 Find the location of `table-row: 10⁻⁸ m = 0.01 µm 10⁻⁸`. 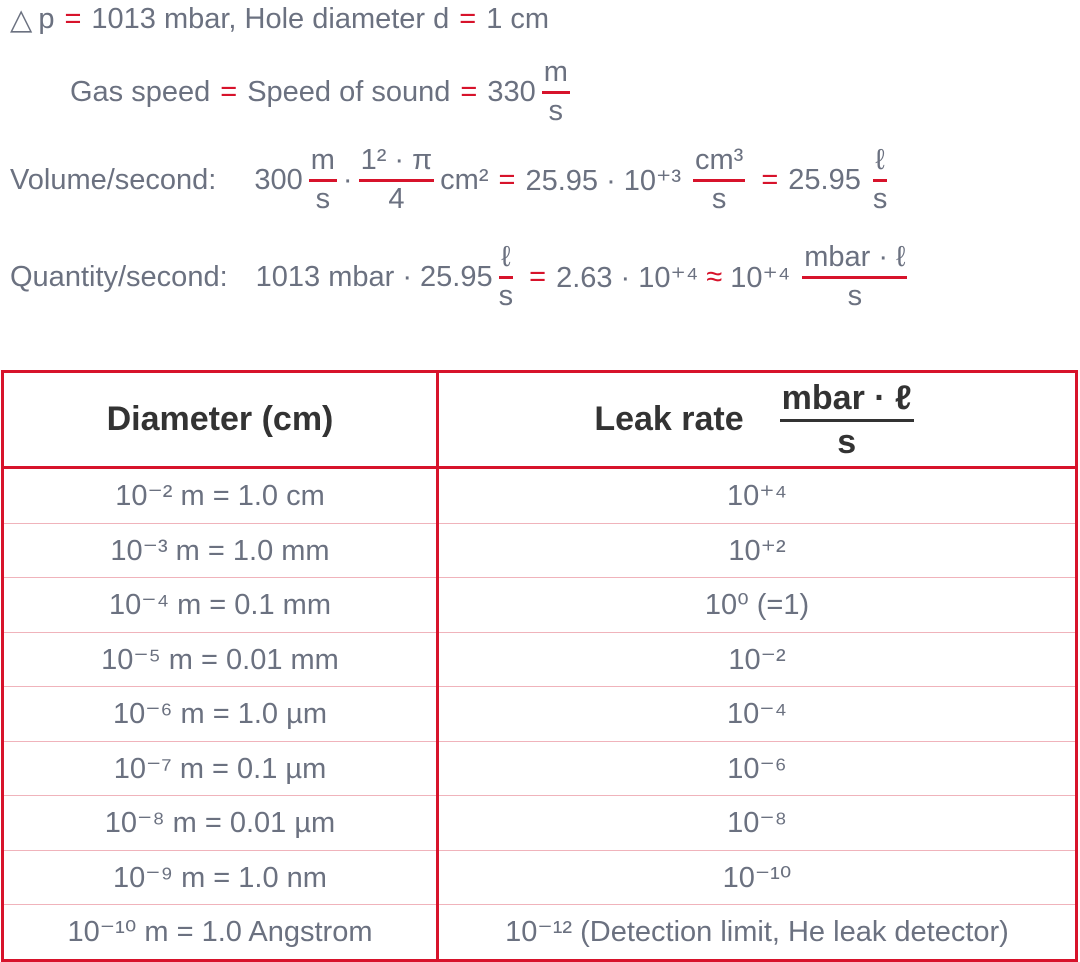

table-row: 10⁻⁸ m = 0.01 µm 10⁻⁸ is located at coordinates (539, 823).